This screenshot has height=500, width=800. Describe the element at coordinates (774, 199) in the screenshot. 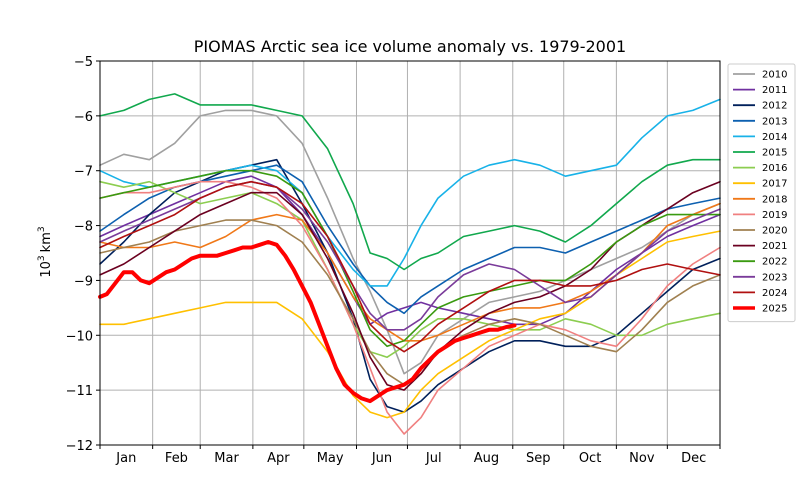

I see `legend-label-2018: 2018` at that location.